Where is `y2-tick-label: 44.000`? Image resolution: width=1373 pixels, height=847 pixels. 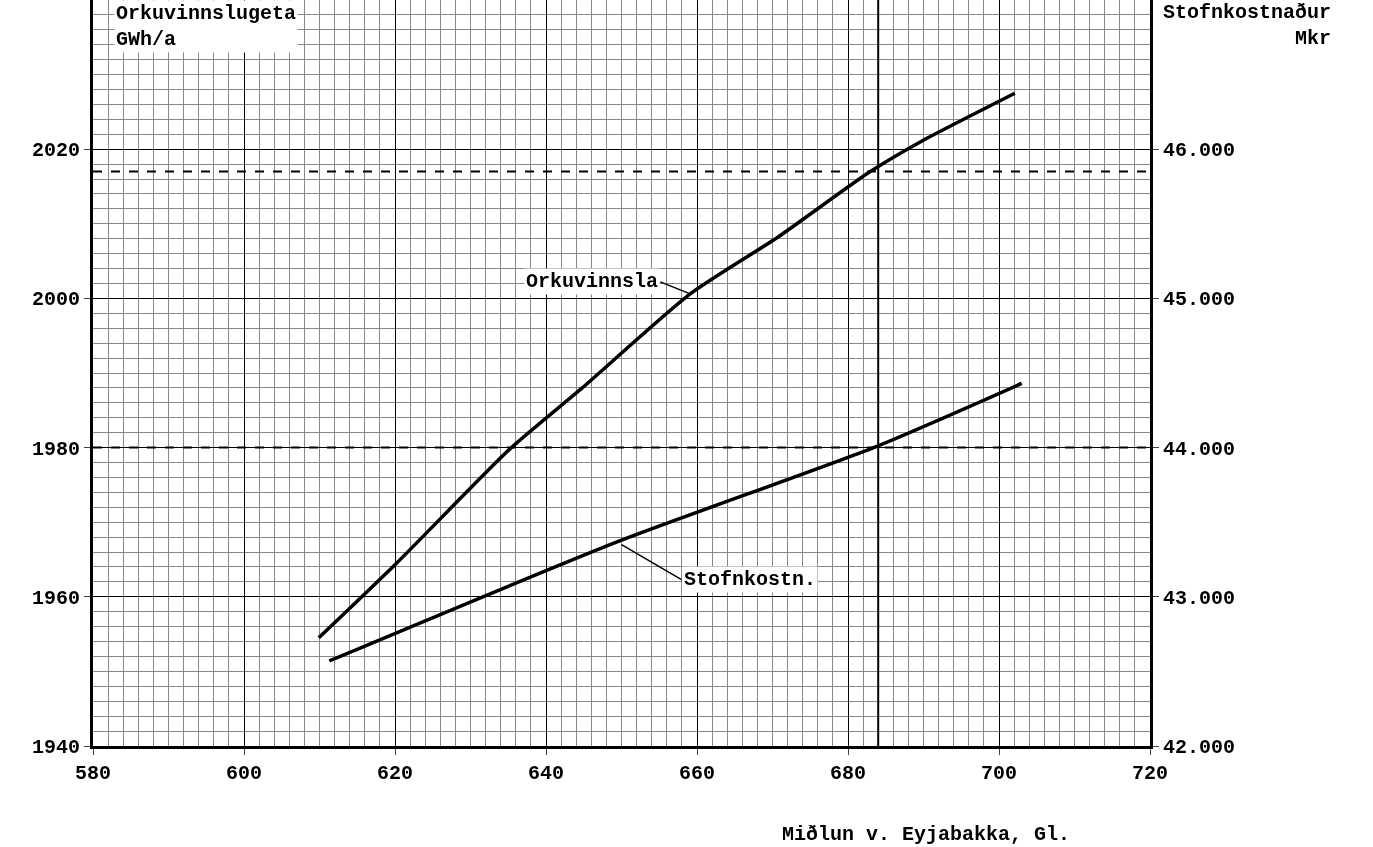 y2-tick-label: 44.000 is located at coordinates (1199, 449).